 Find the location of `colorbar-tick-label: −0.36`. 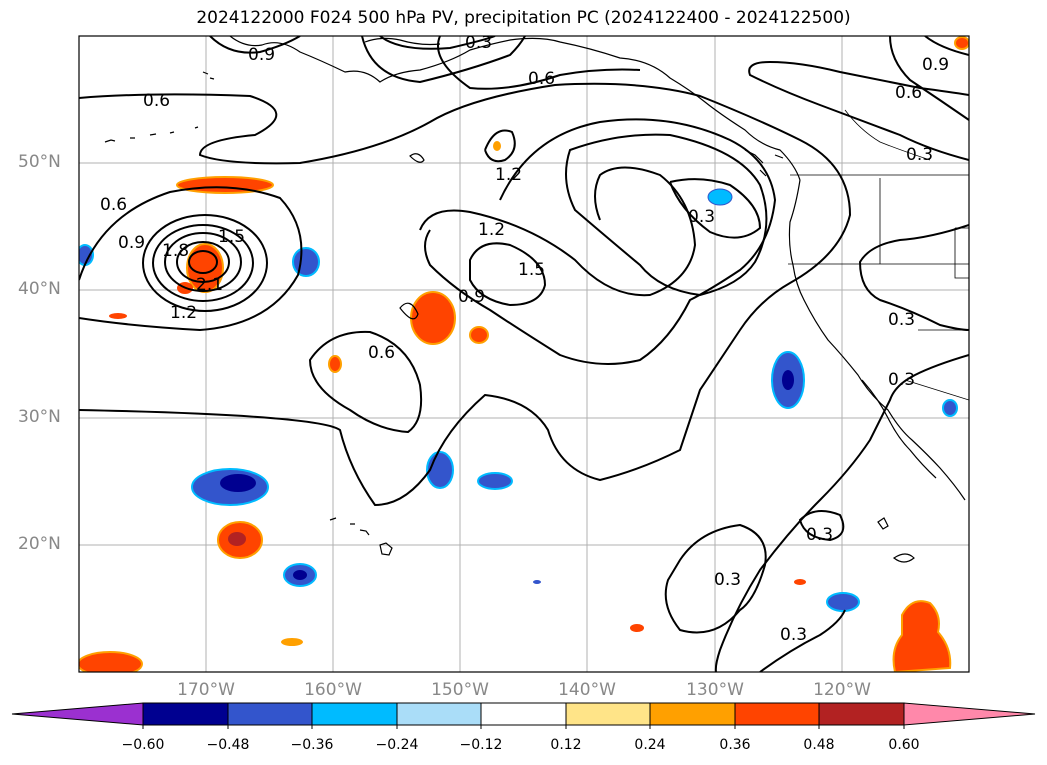

colorbar-tick-label: −0.36 is located at coordinates (312, 745).